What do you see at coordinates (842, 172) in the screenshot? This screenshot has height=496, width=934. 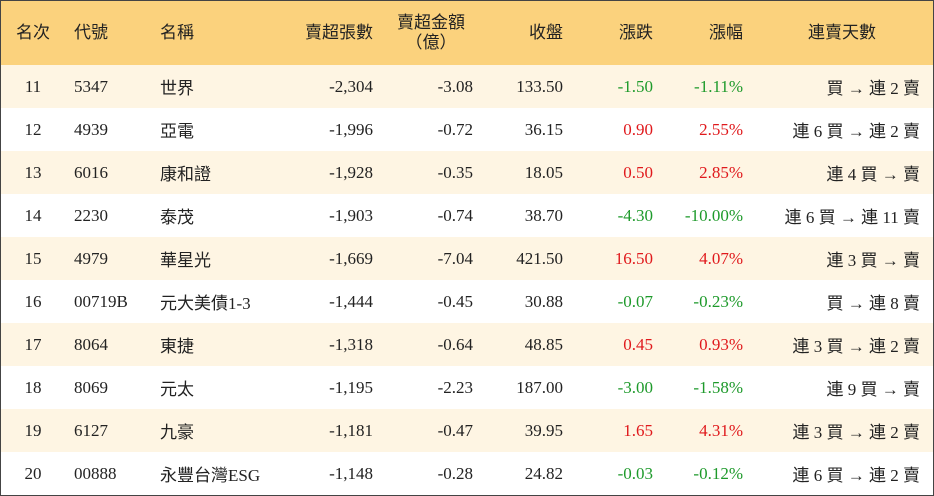 I see `table-cell: 連 4 買 → 賣` at bounding box center [842, 172].